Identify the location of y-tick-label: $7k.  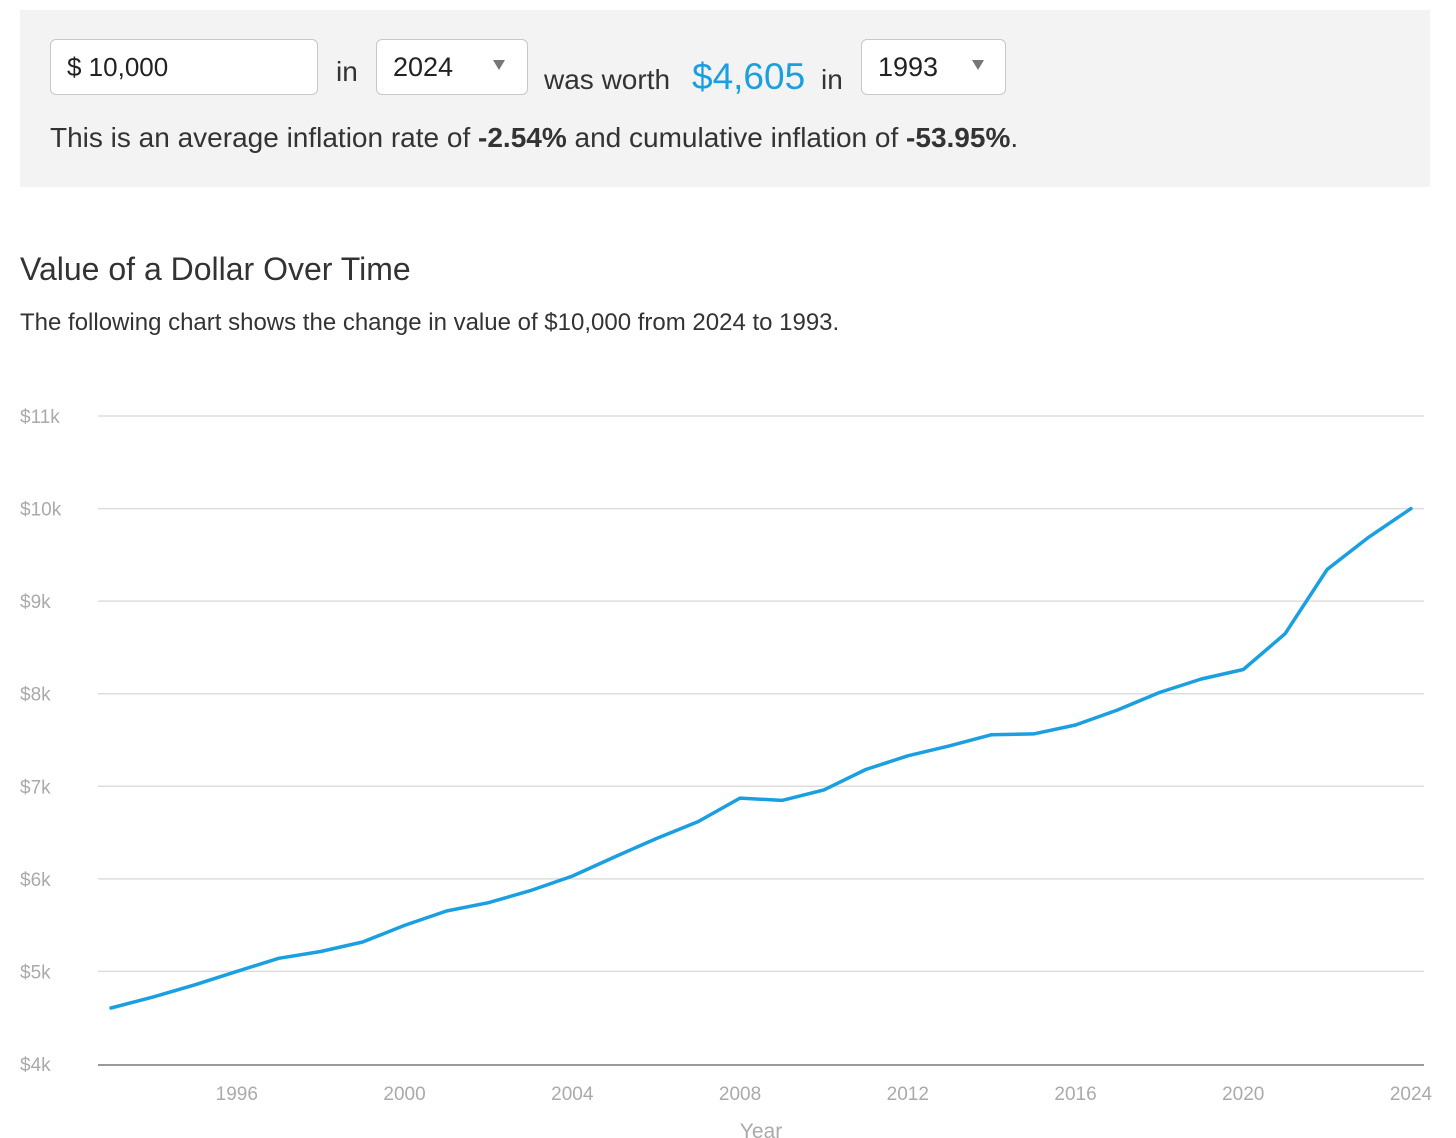
(35, 787).